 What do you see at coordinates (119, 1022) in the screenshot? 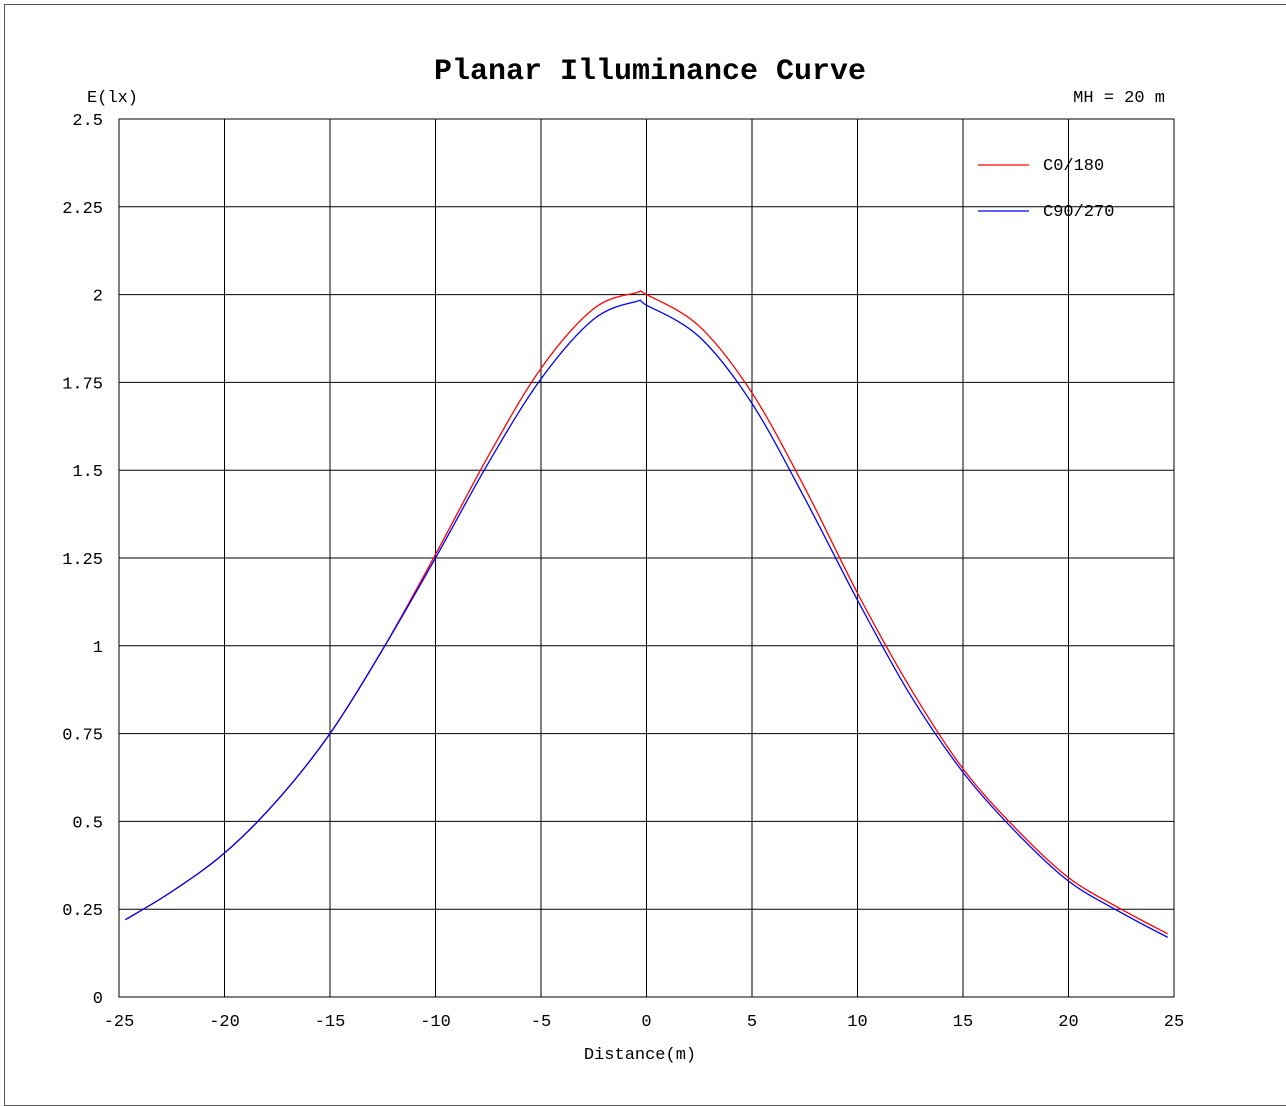
I see `x-tick-label: -25` at bounding box center [119, 1022].